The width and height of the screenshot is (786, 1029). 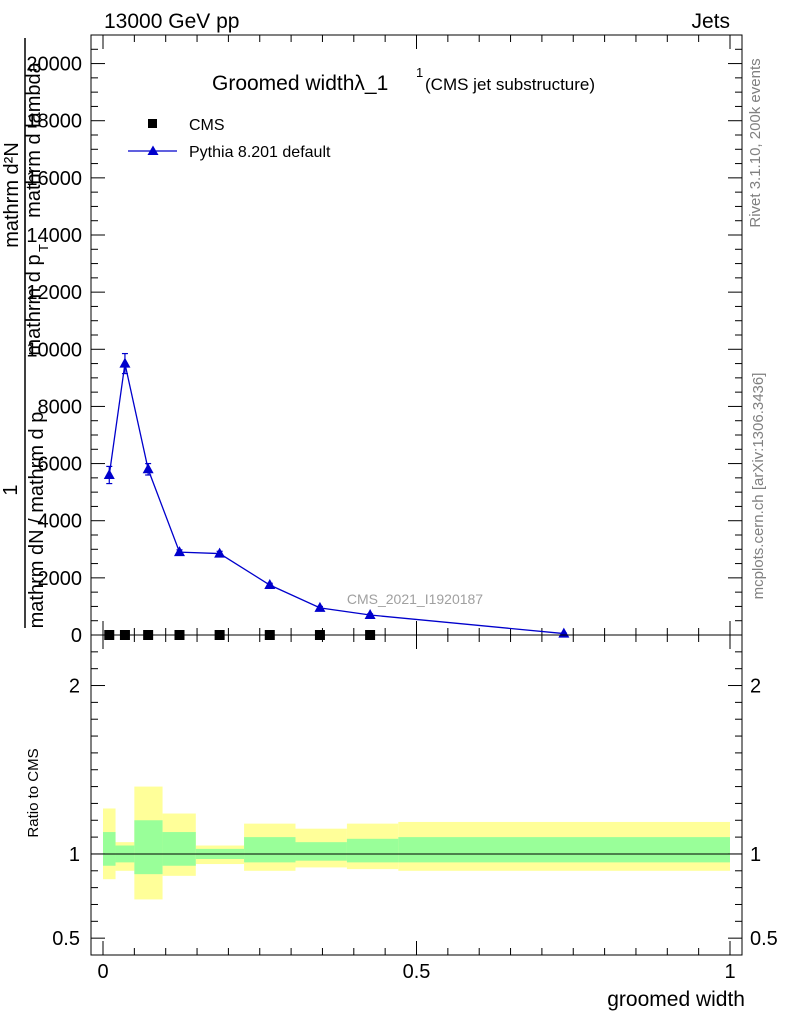 What do you see at coordinates (12, 195) in the screenshot?
I see `y-title-d2n: mathrm d²N` at bounding box center [12, 195].